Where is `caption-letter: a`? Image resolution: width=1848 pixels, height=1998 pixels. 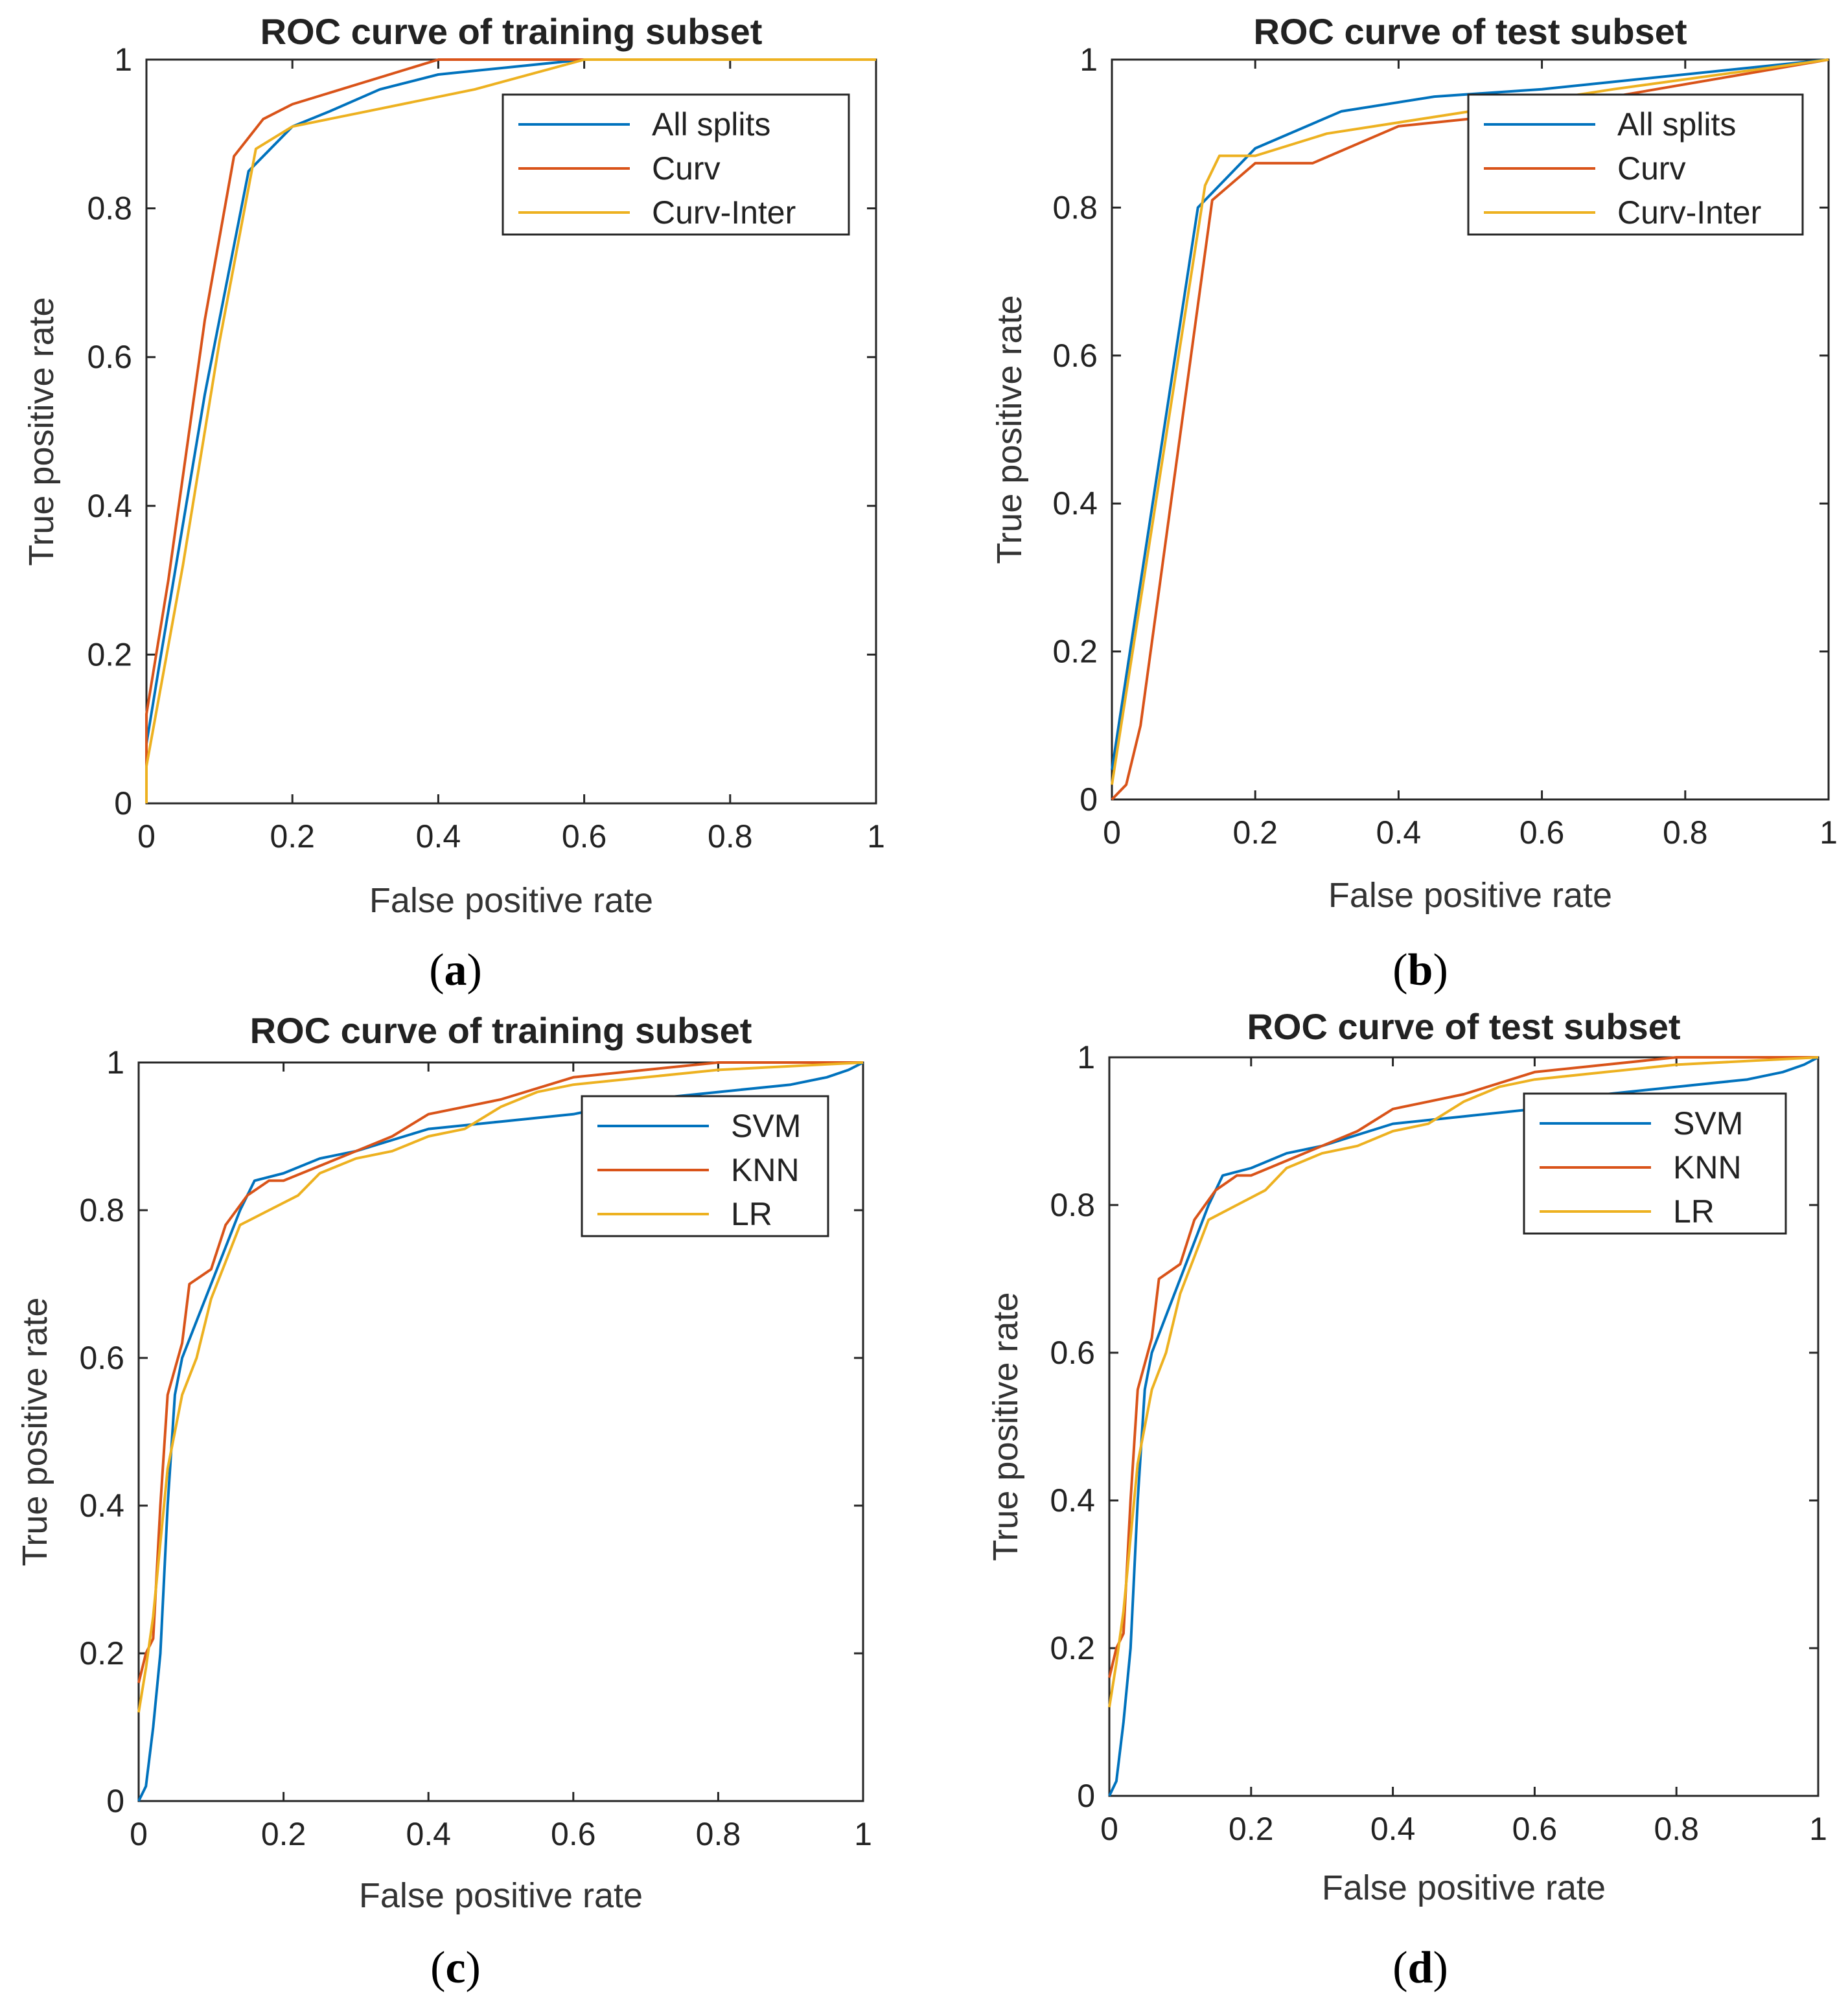
caption-letter: a is located at coordinates (456, 970).